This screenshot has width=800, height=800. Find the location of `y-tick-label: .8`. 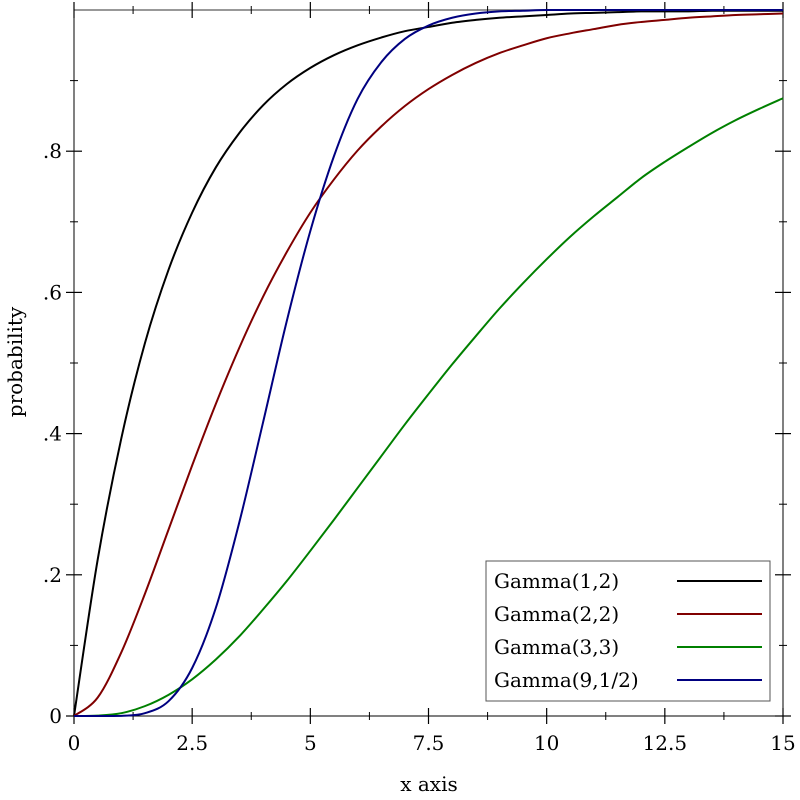

y-tick-label: .8 is located at coordinates (52, 151).